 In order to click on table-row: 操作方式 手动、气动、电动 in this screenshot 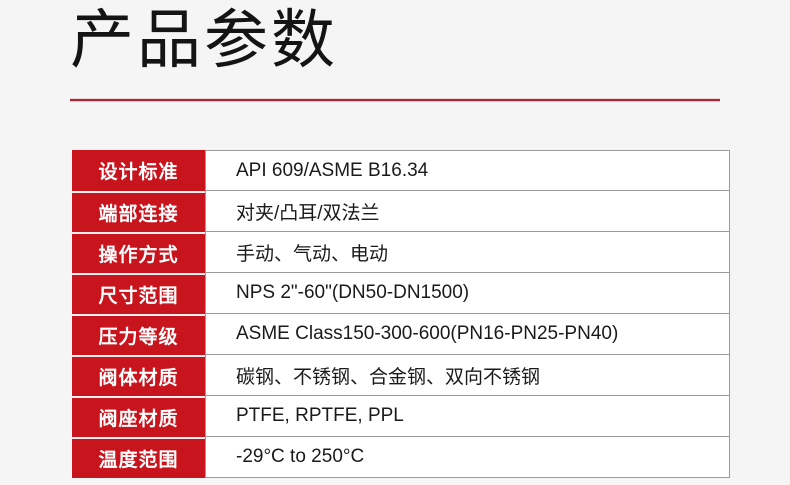, I will do `click(401, 252)`.